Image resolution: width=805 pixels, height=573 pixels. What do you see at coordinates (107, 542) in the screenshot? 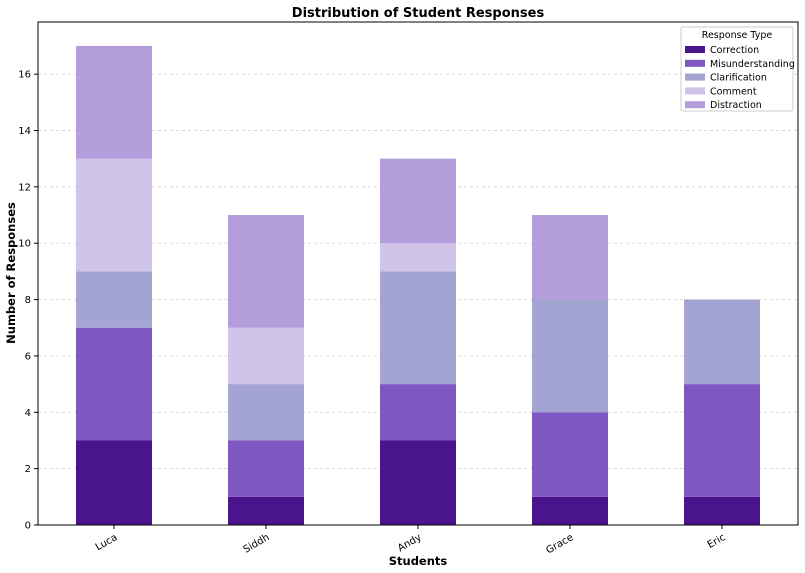
I see `x-tick-label: Luca` at bounding box center [107, 542].